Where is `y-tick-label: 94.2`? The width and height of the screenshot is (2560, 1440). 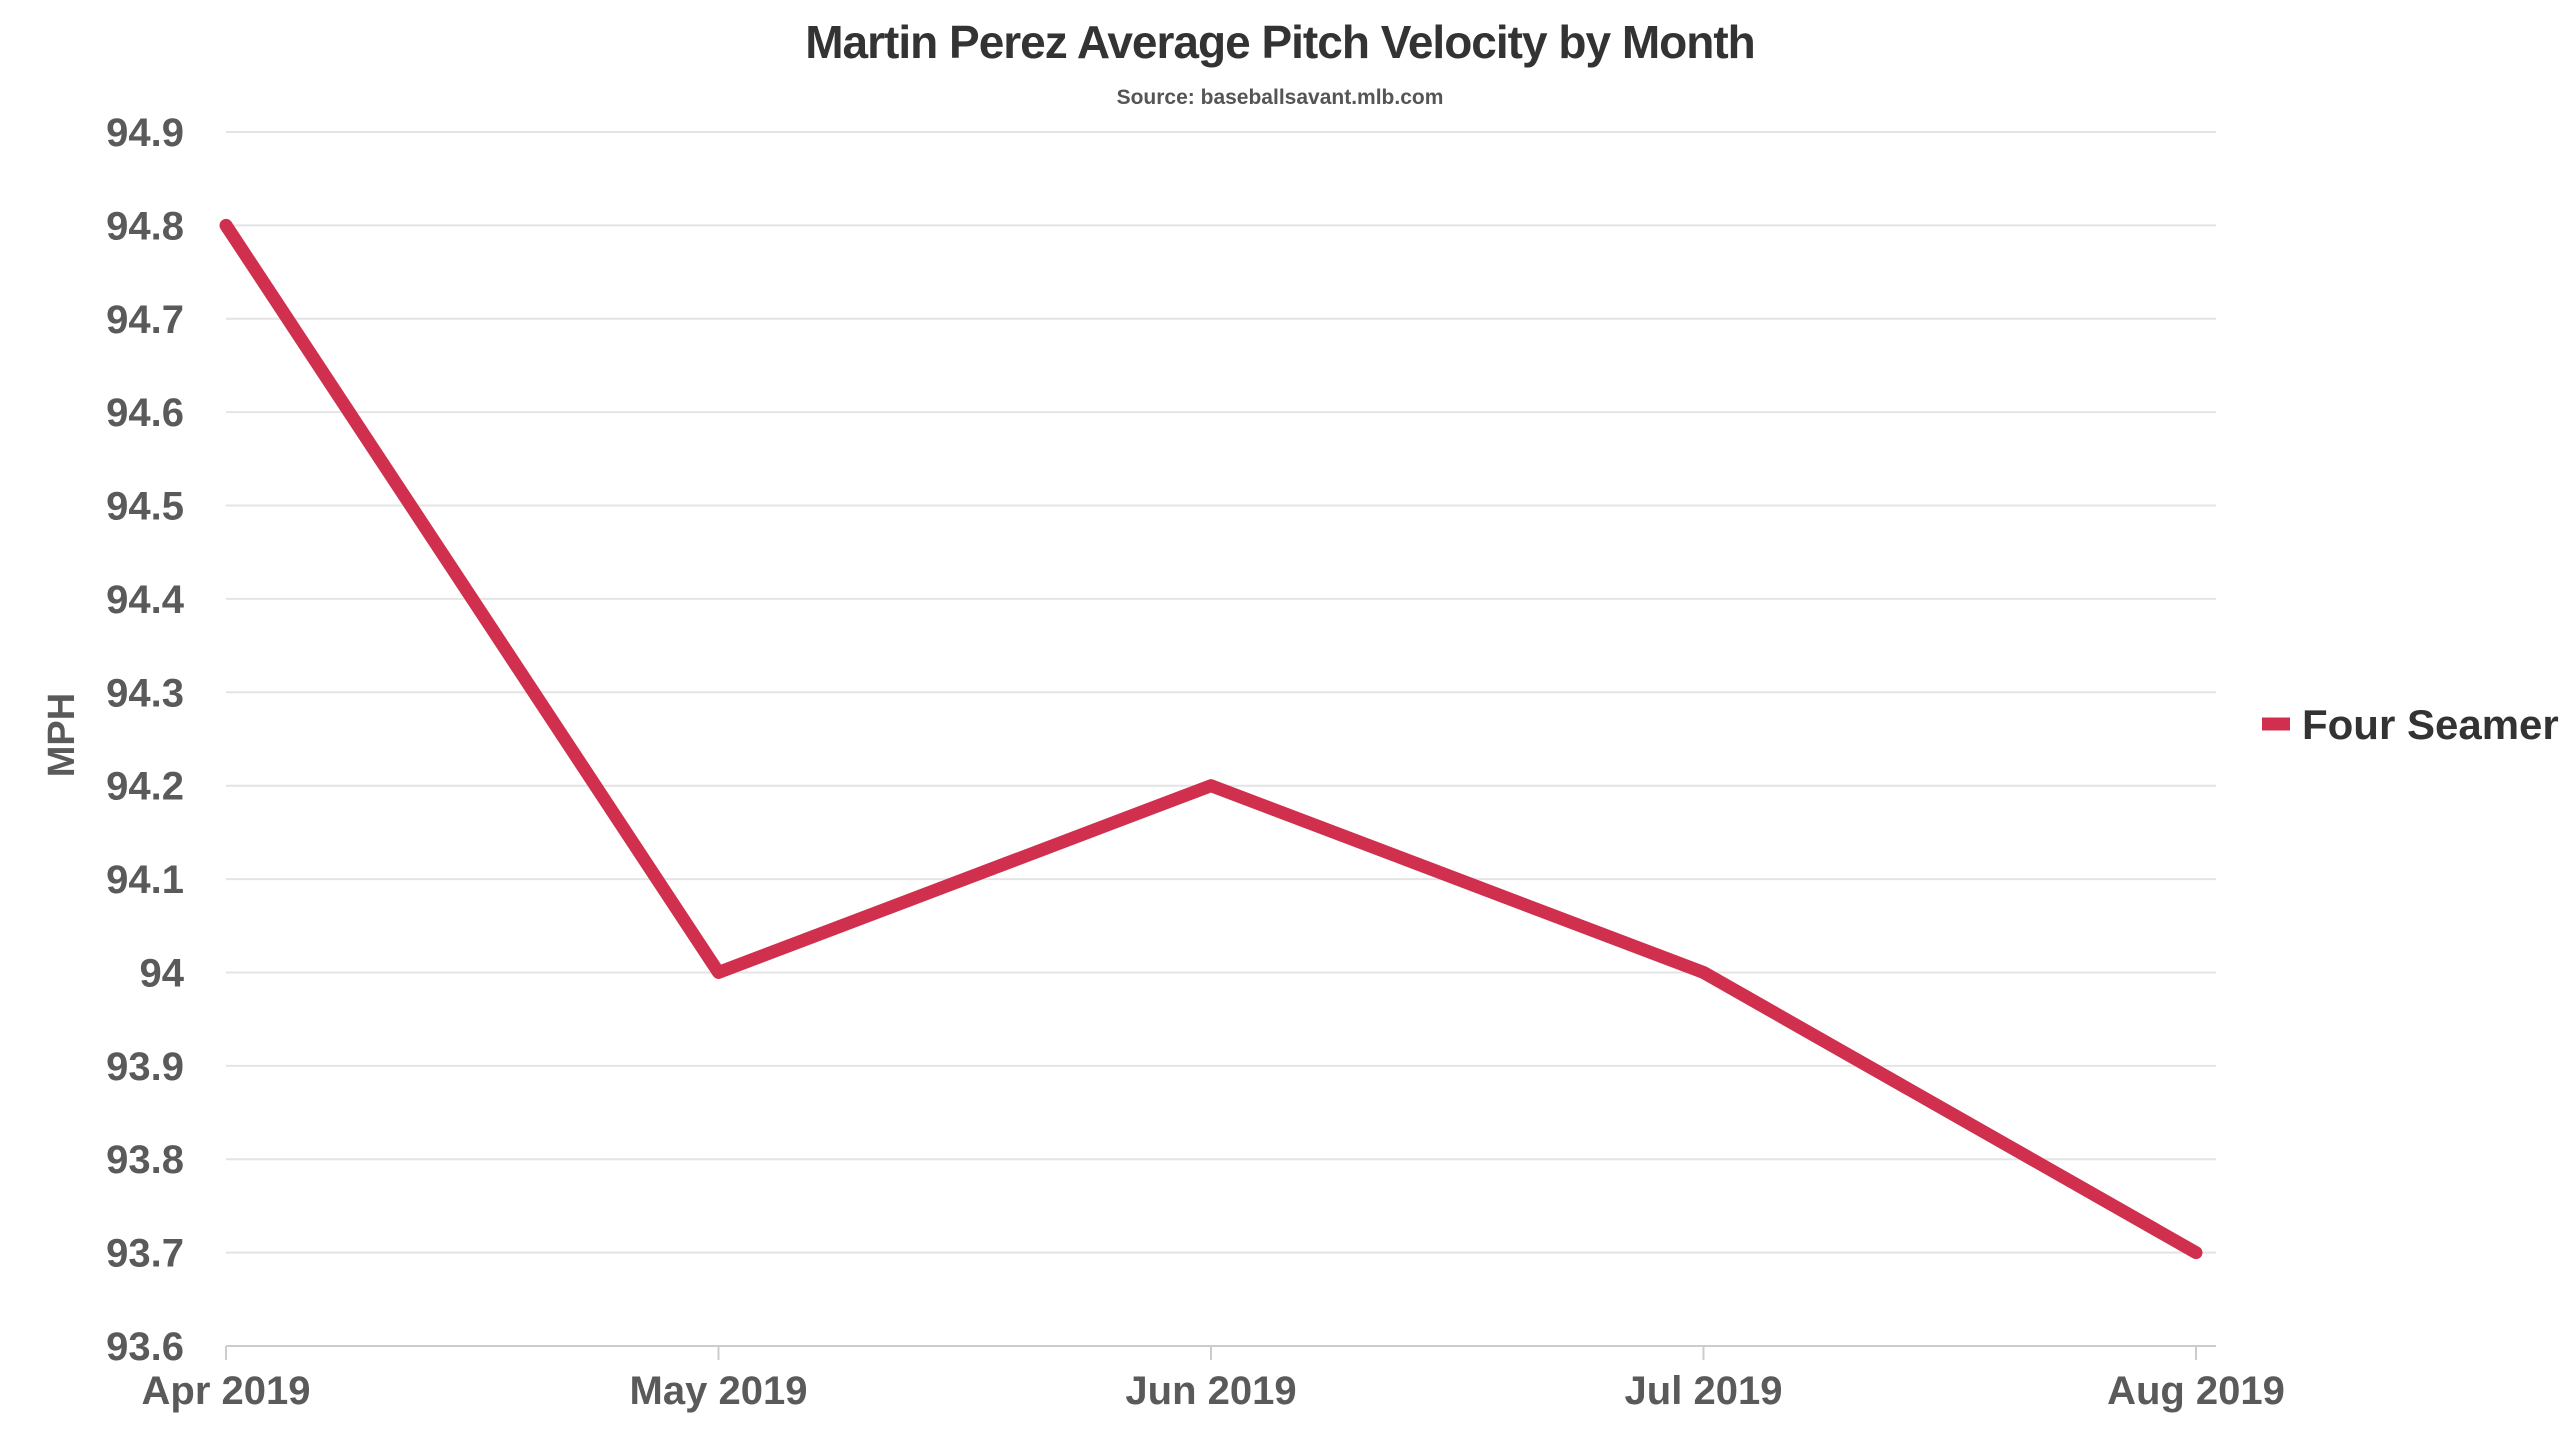 y-tick-label: 94.2 is located at coordinates (145, 787).